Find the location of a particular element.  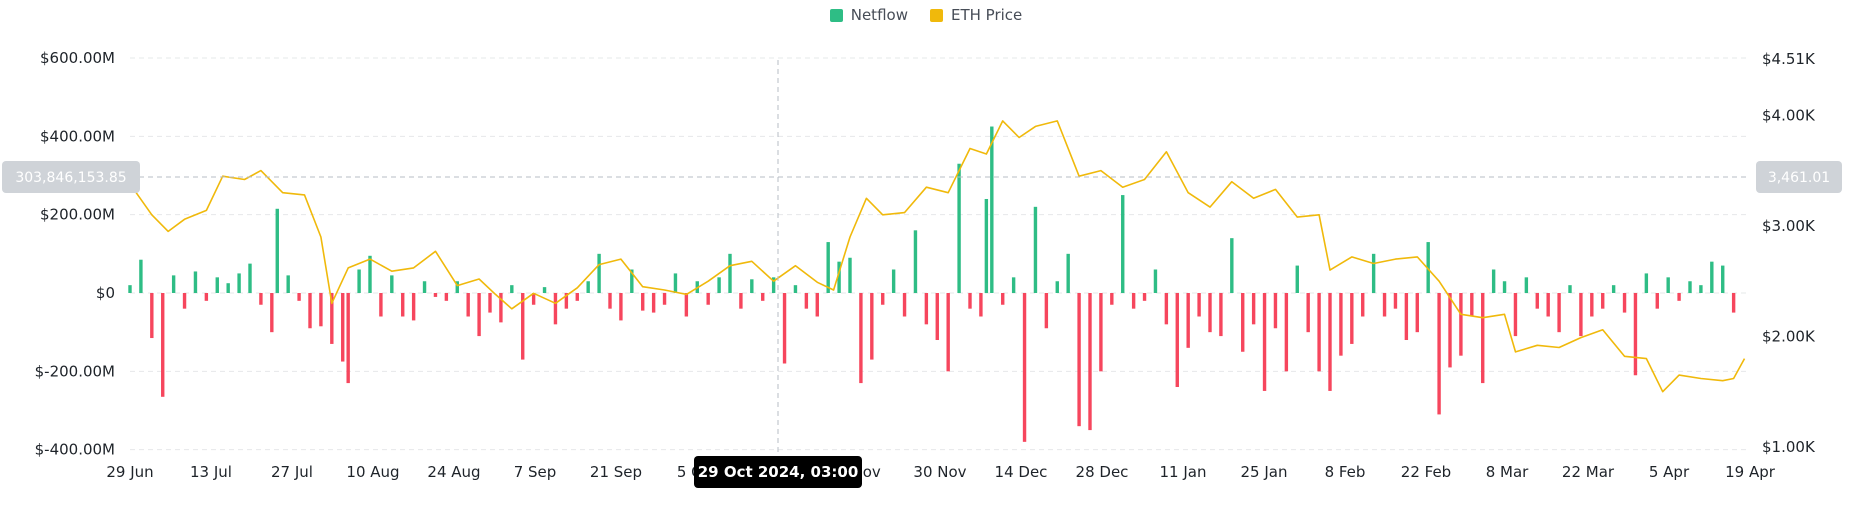

legend-item-netflow: Netflow is located at coordinates (868, 15).